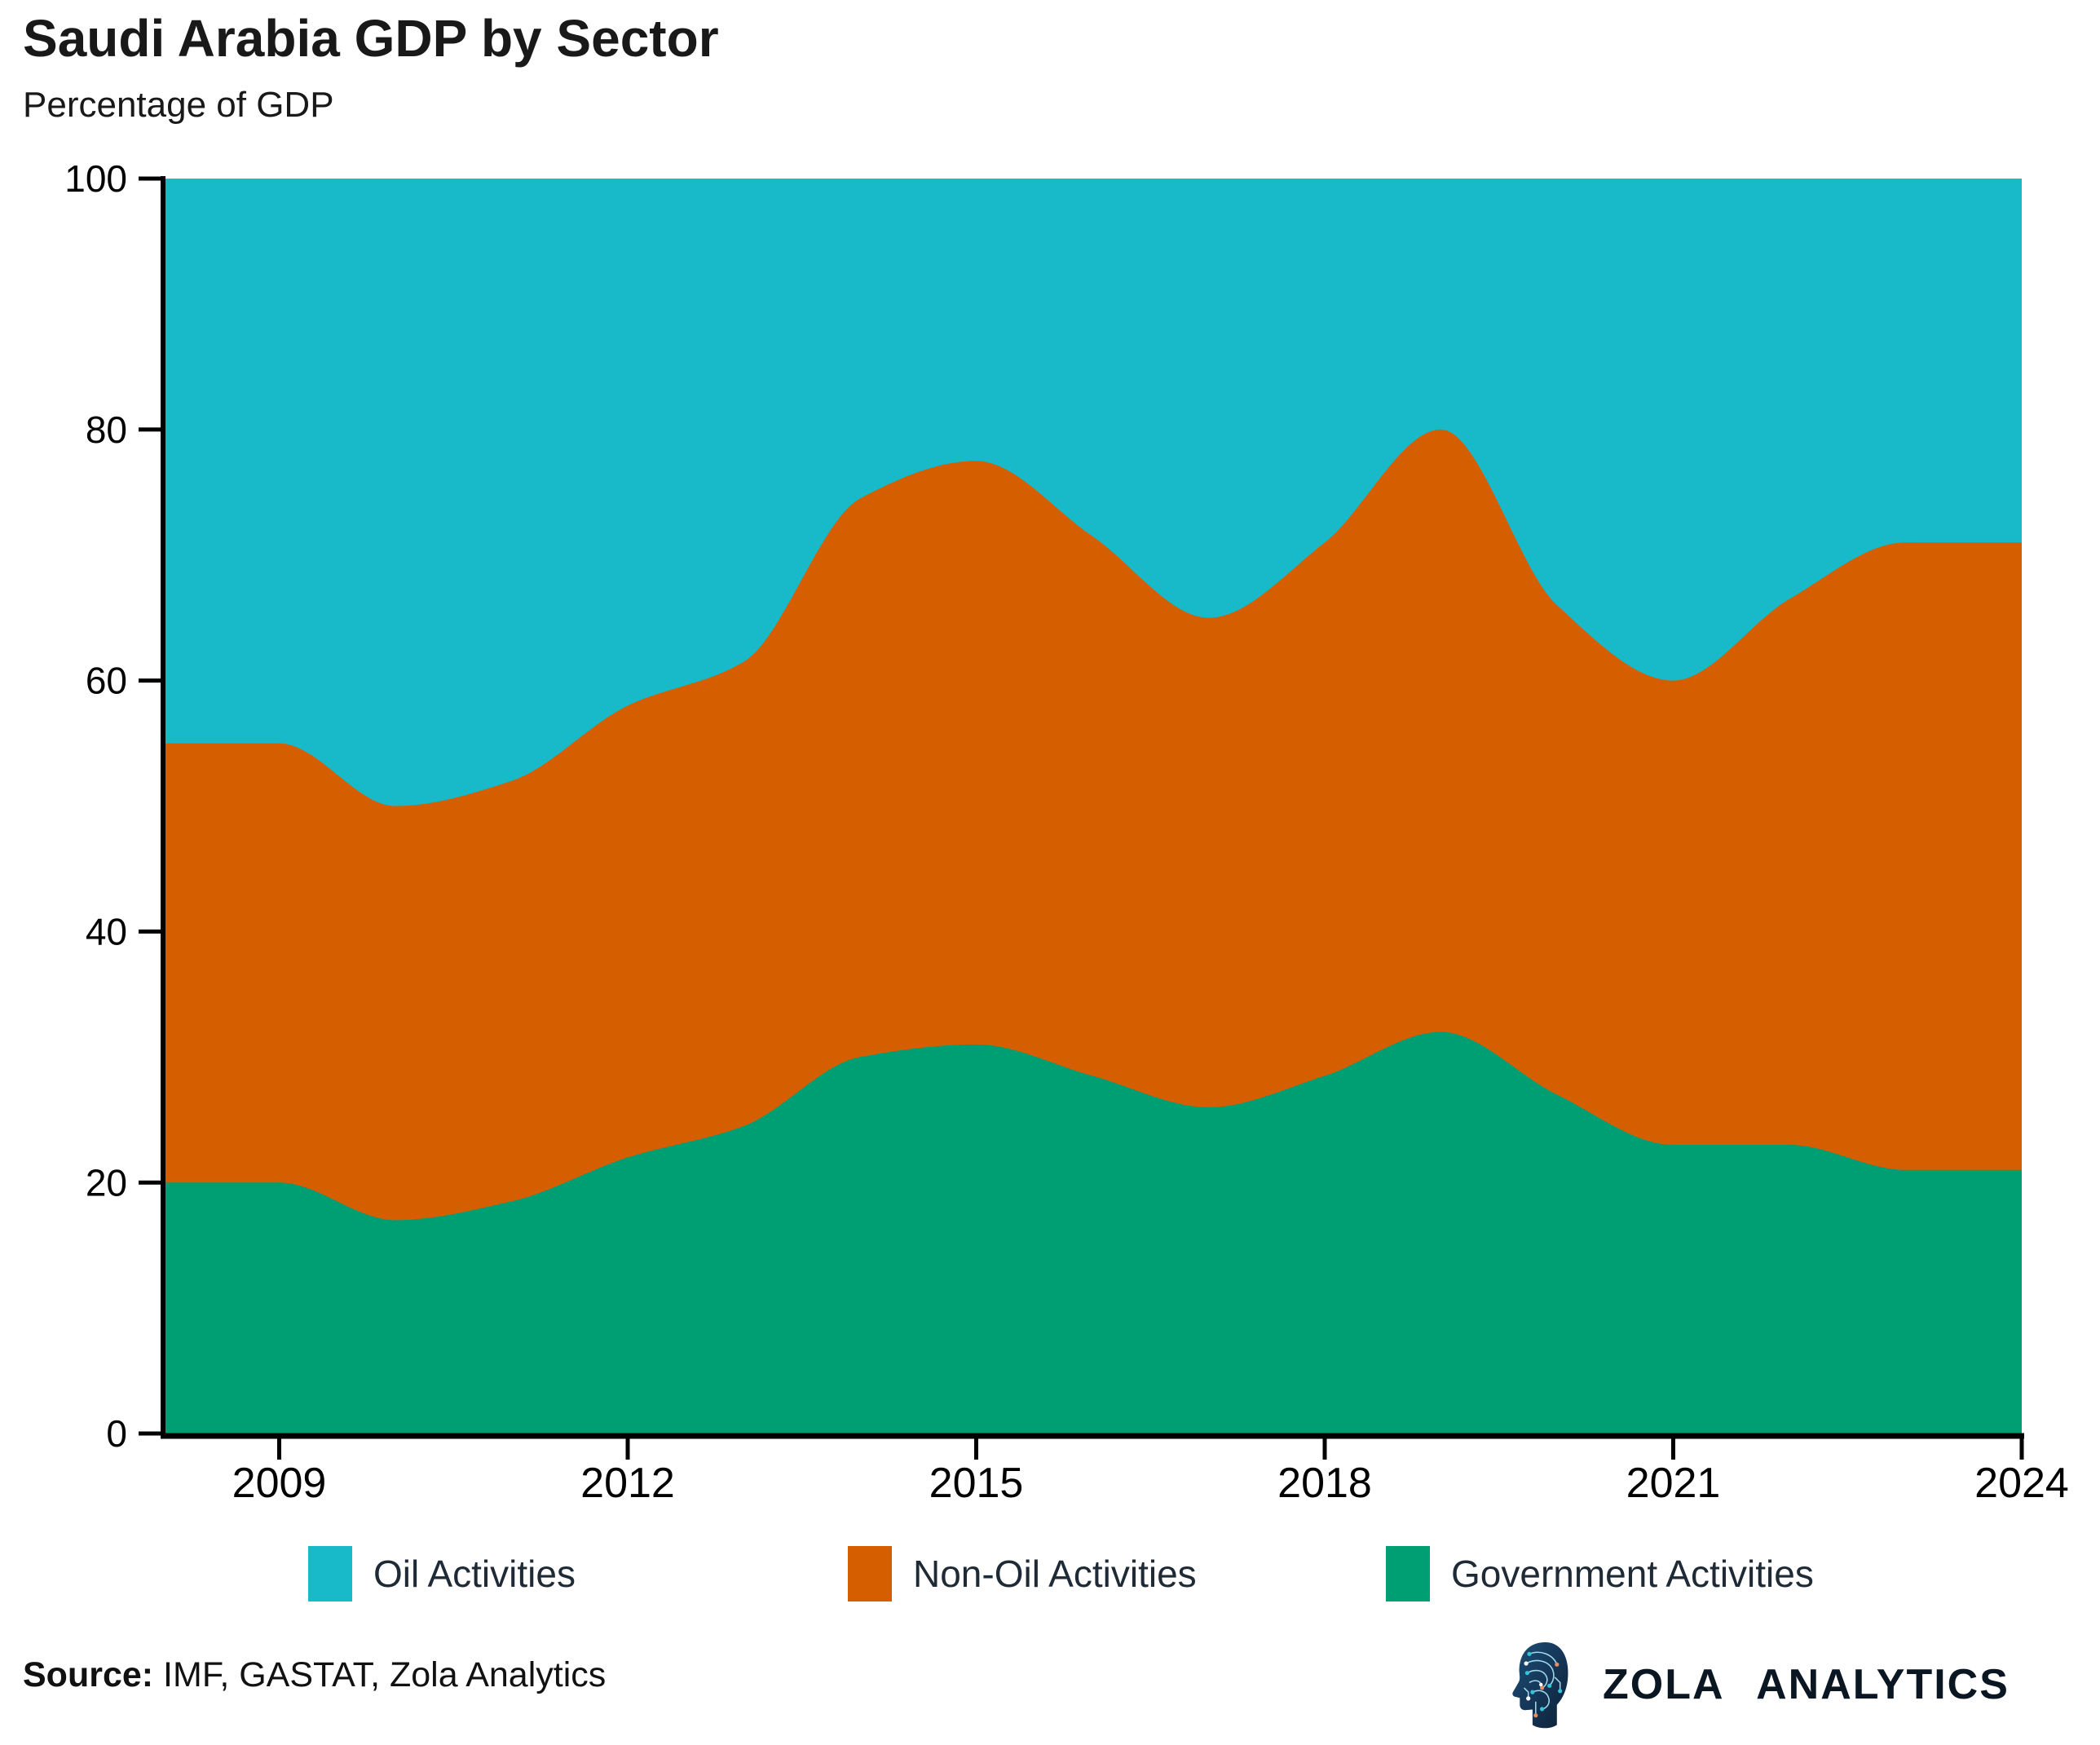 The image size is (2100, 1745). Describe the element at coordinates (106, 932) in the screenshot. I see `y-tick-label: 40` at that location.